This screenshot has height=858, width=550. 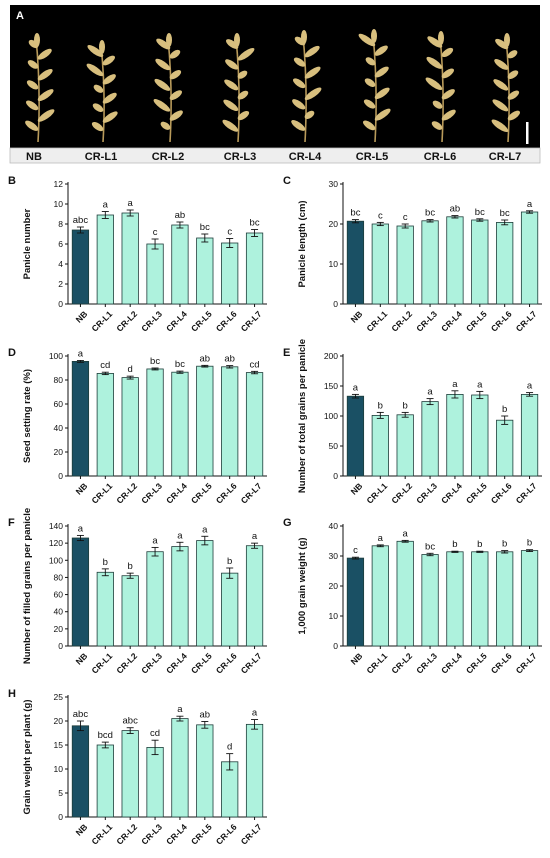 What do you see at coordinates (240, 157) in the screenshot?
I see `panicle-line-label: CR-L3` at bounding box center [240, 157].